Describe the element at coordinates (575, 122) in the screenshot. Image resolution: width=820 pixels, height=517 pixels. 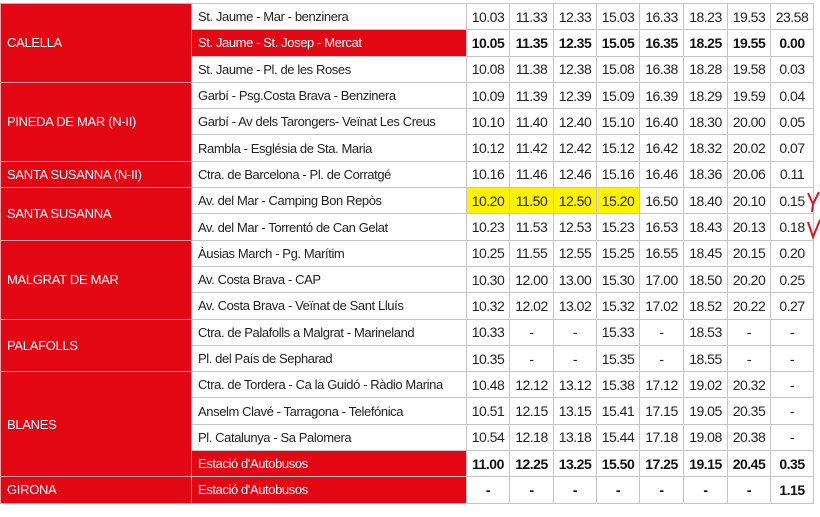
I see `departure-time: 12.40` at that location.